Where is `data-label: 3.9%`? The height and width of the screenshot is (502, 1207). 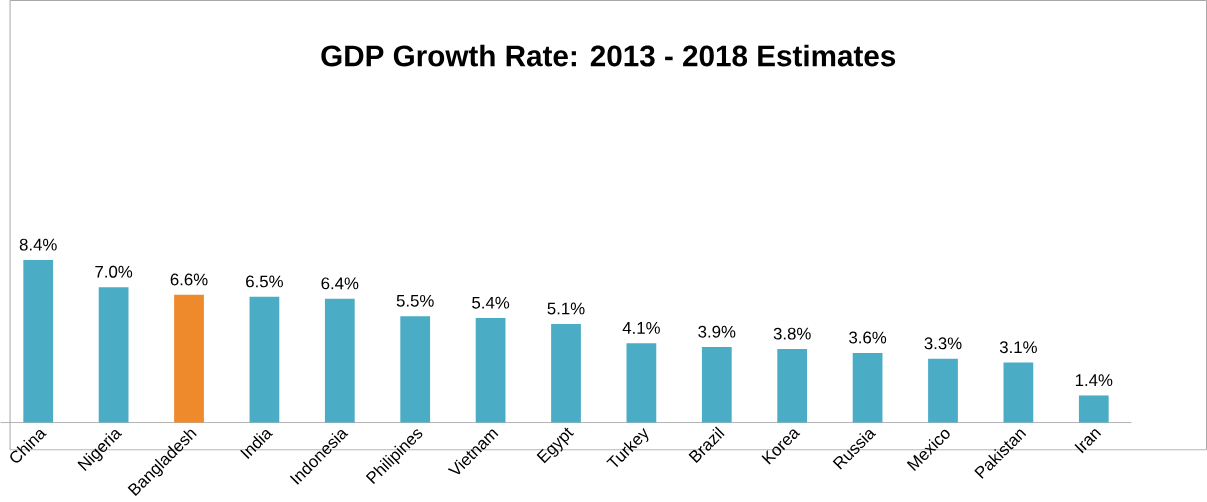
data-label: 3.9% is located at coordinates (717, 331).